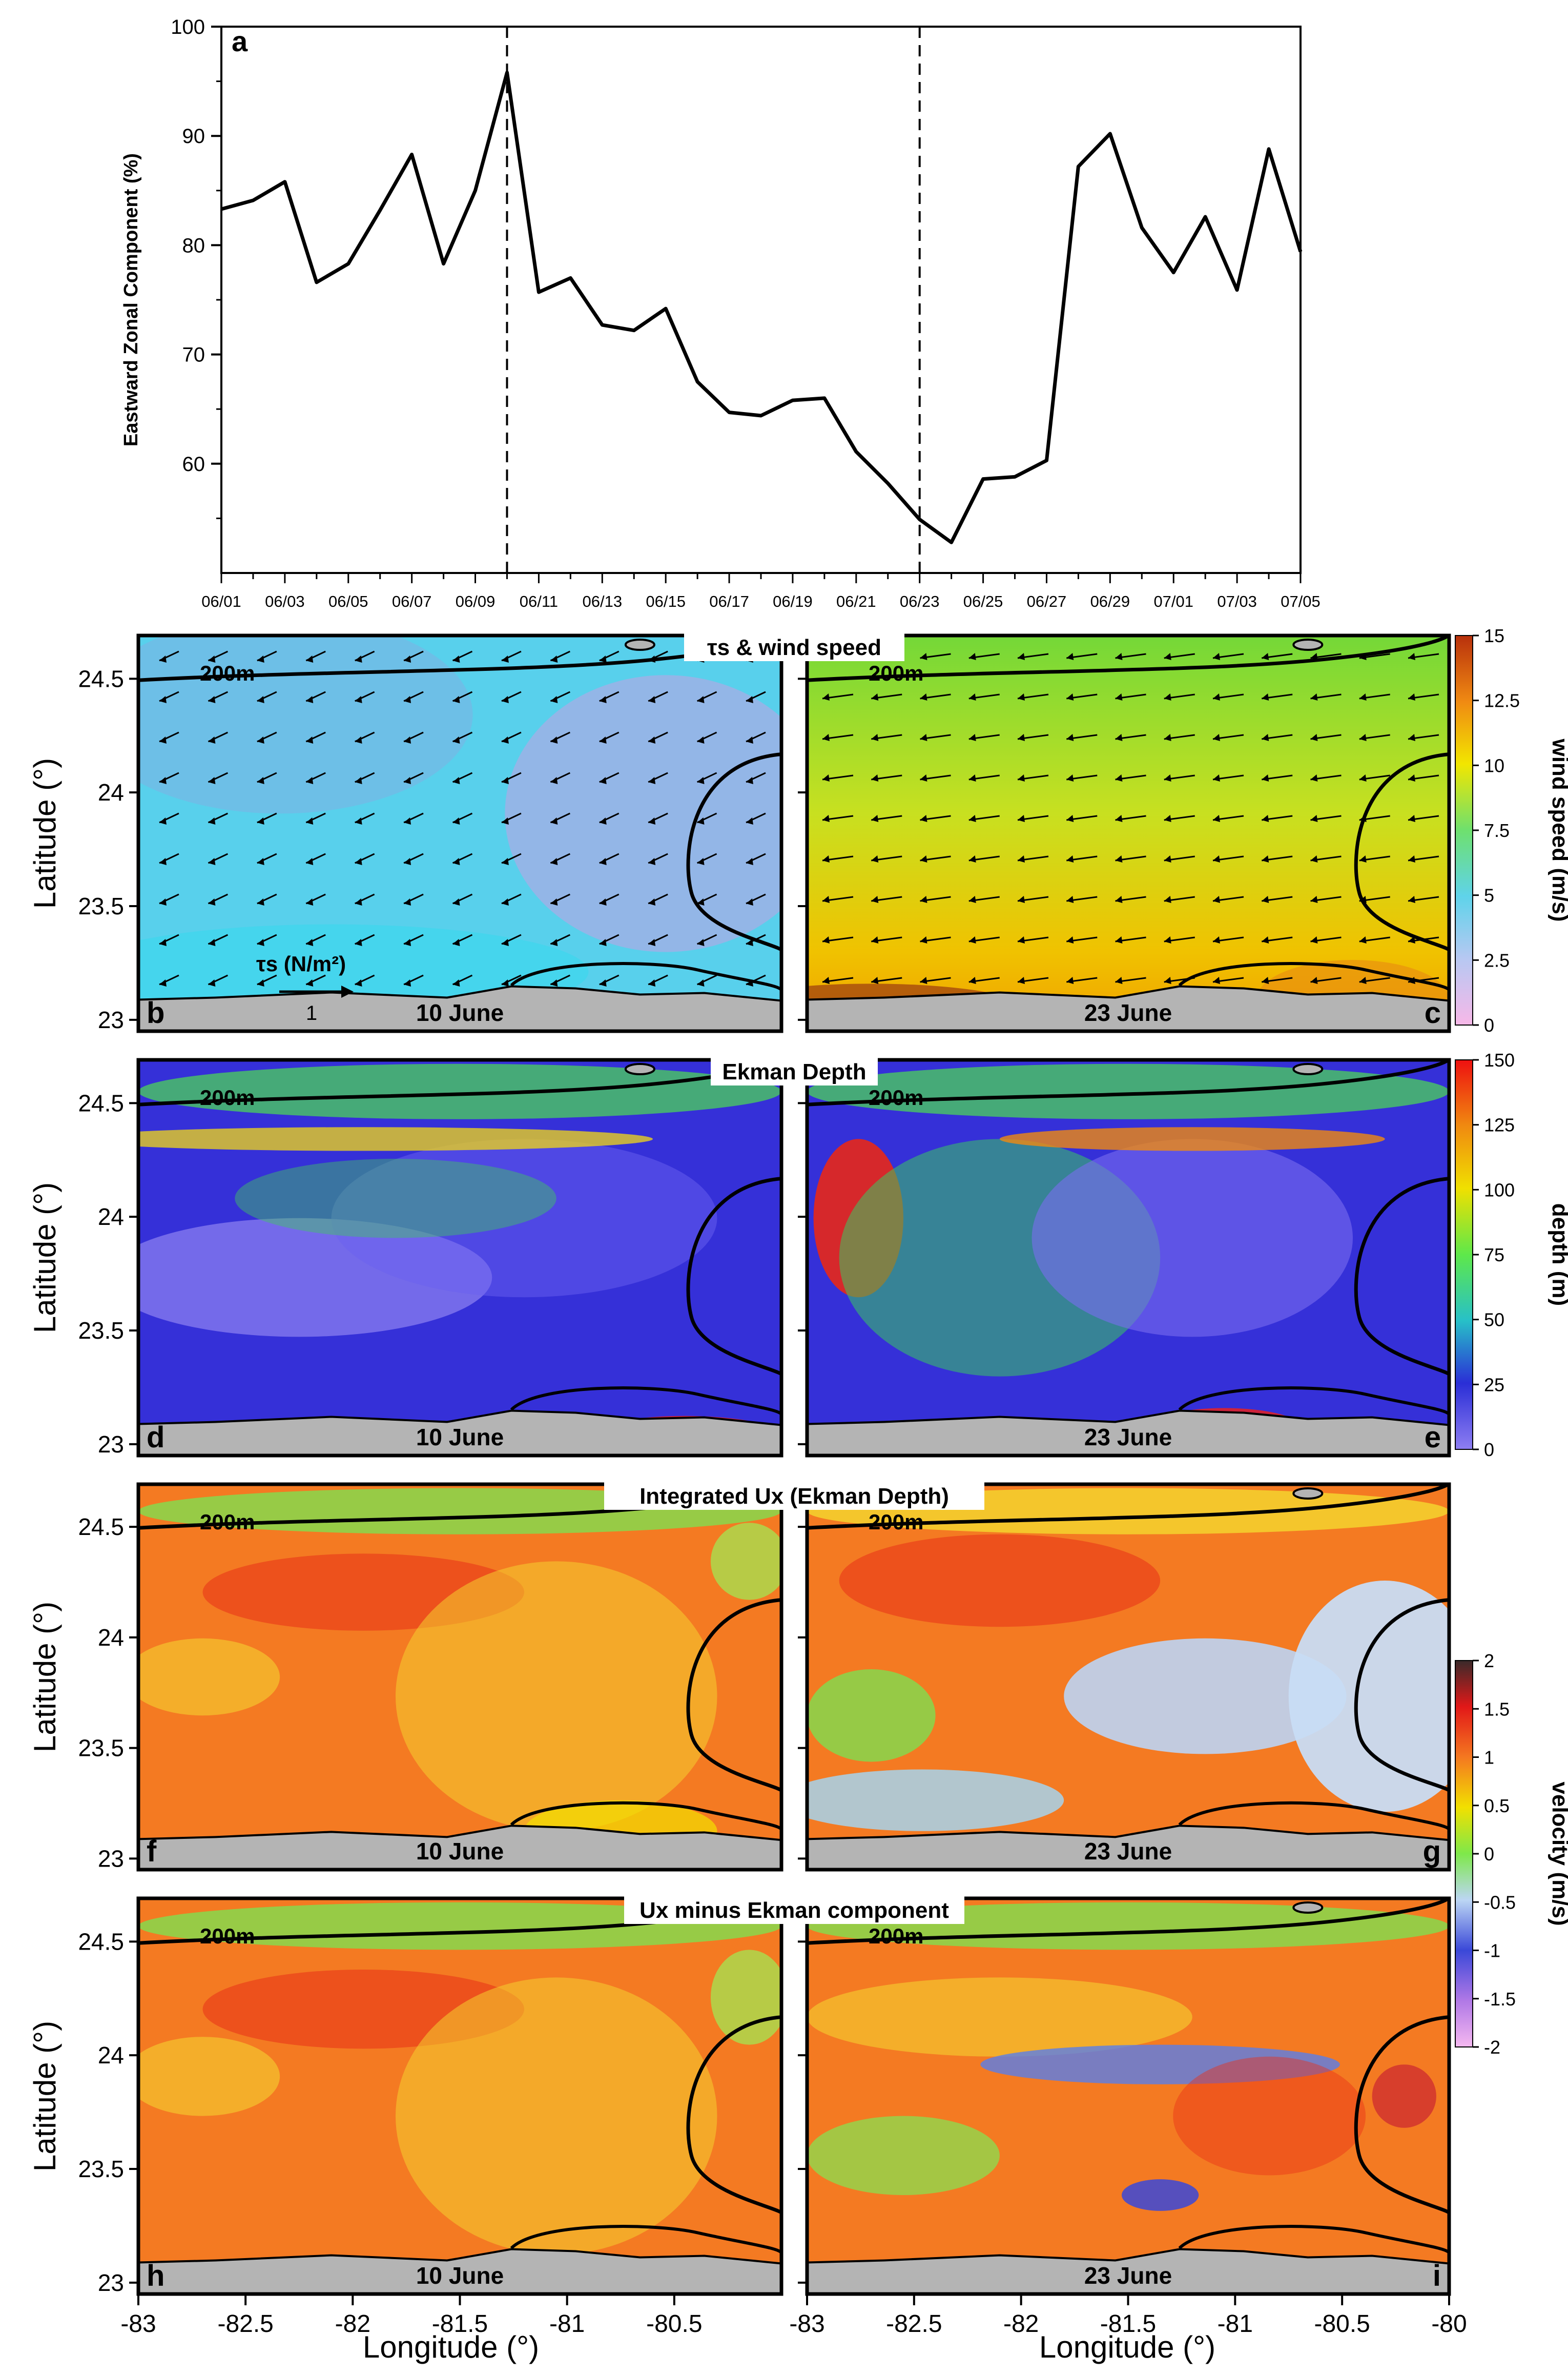 This screenshot has width=1568, height=2376. I want to click on lon-tick-label: -81, so click(1235, 2324).